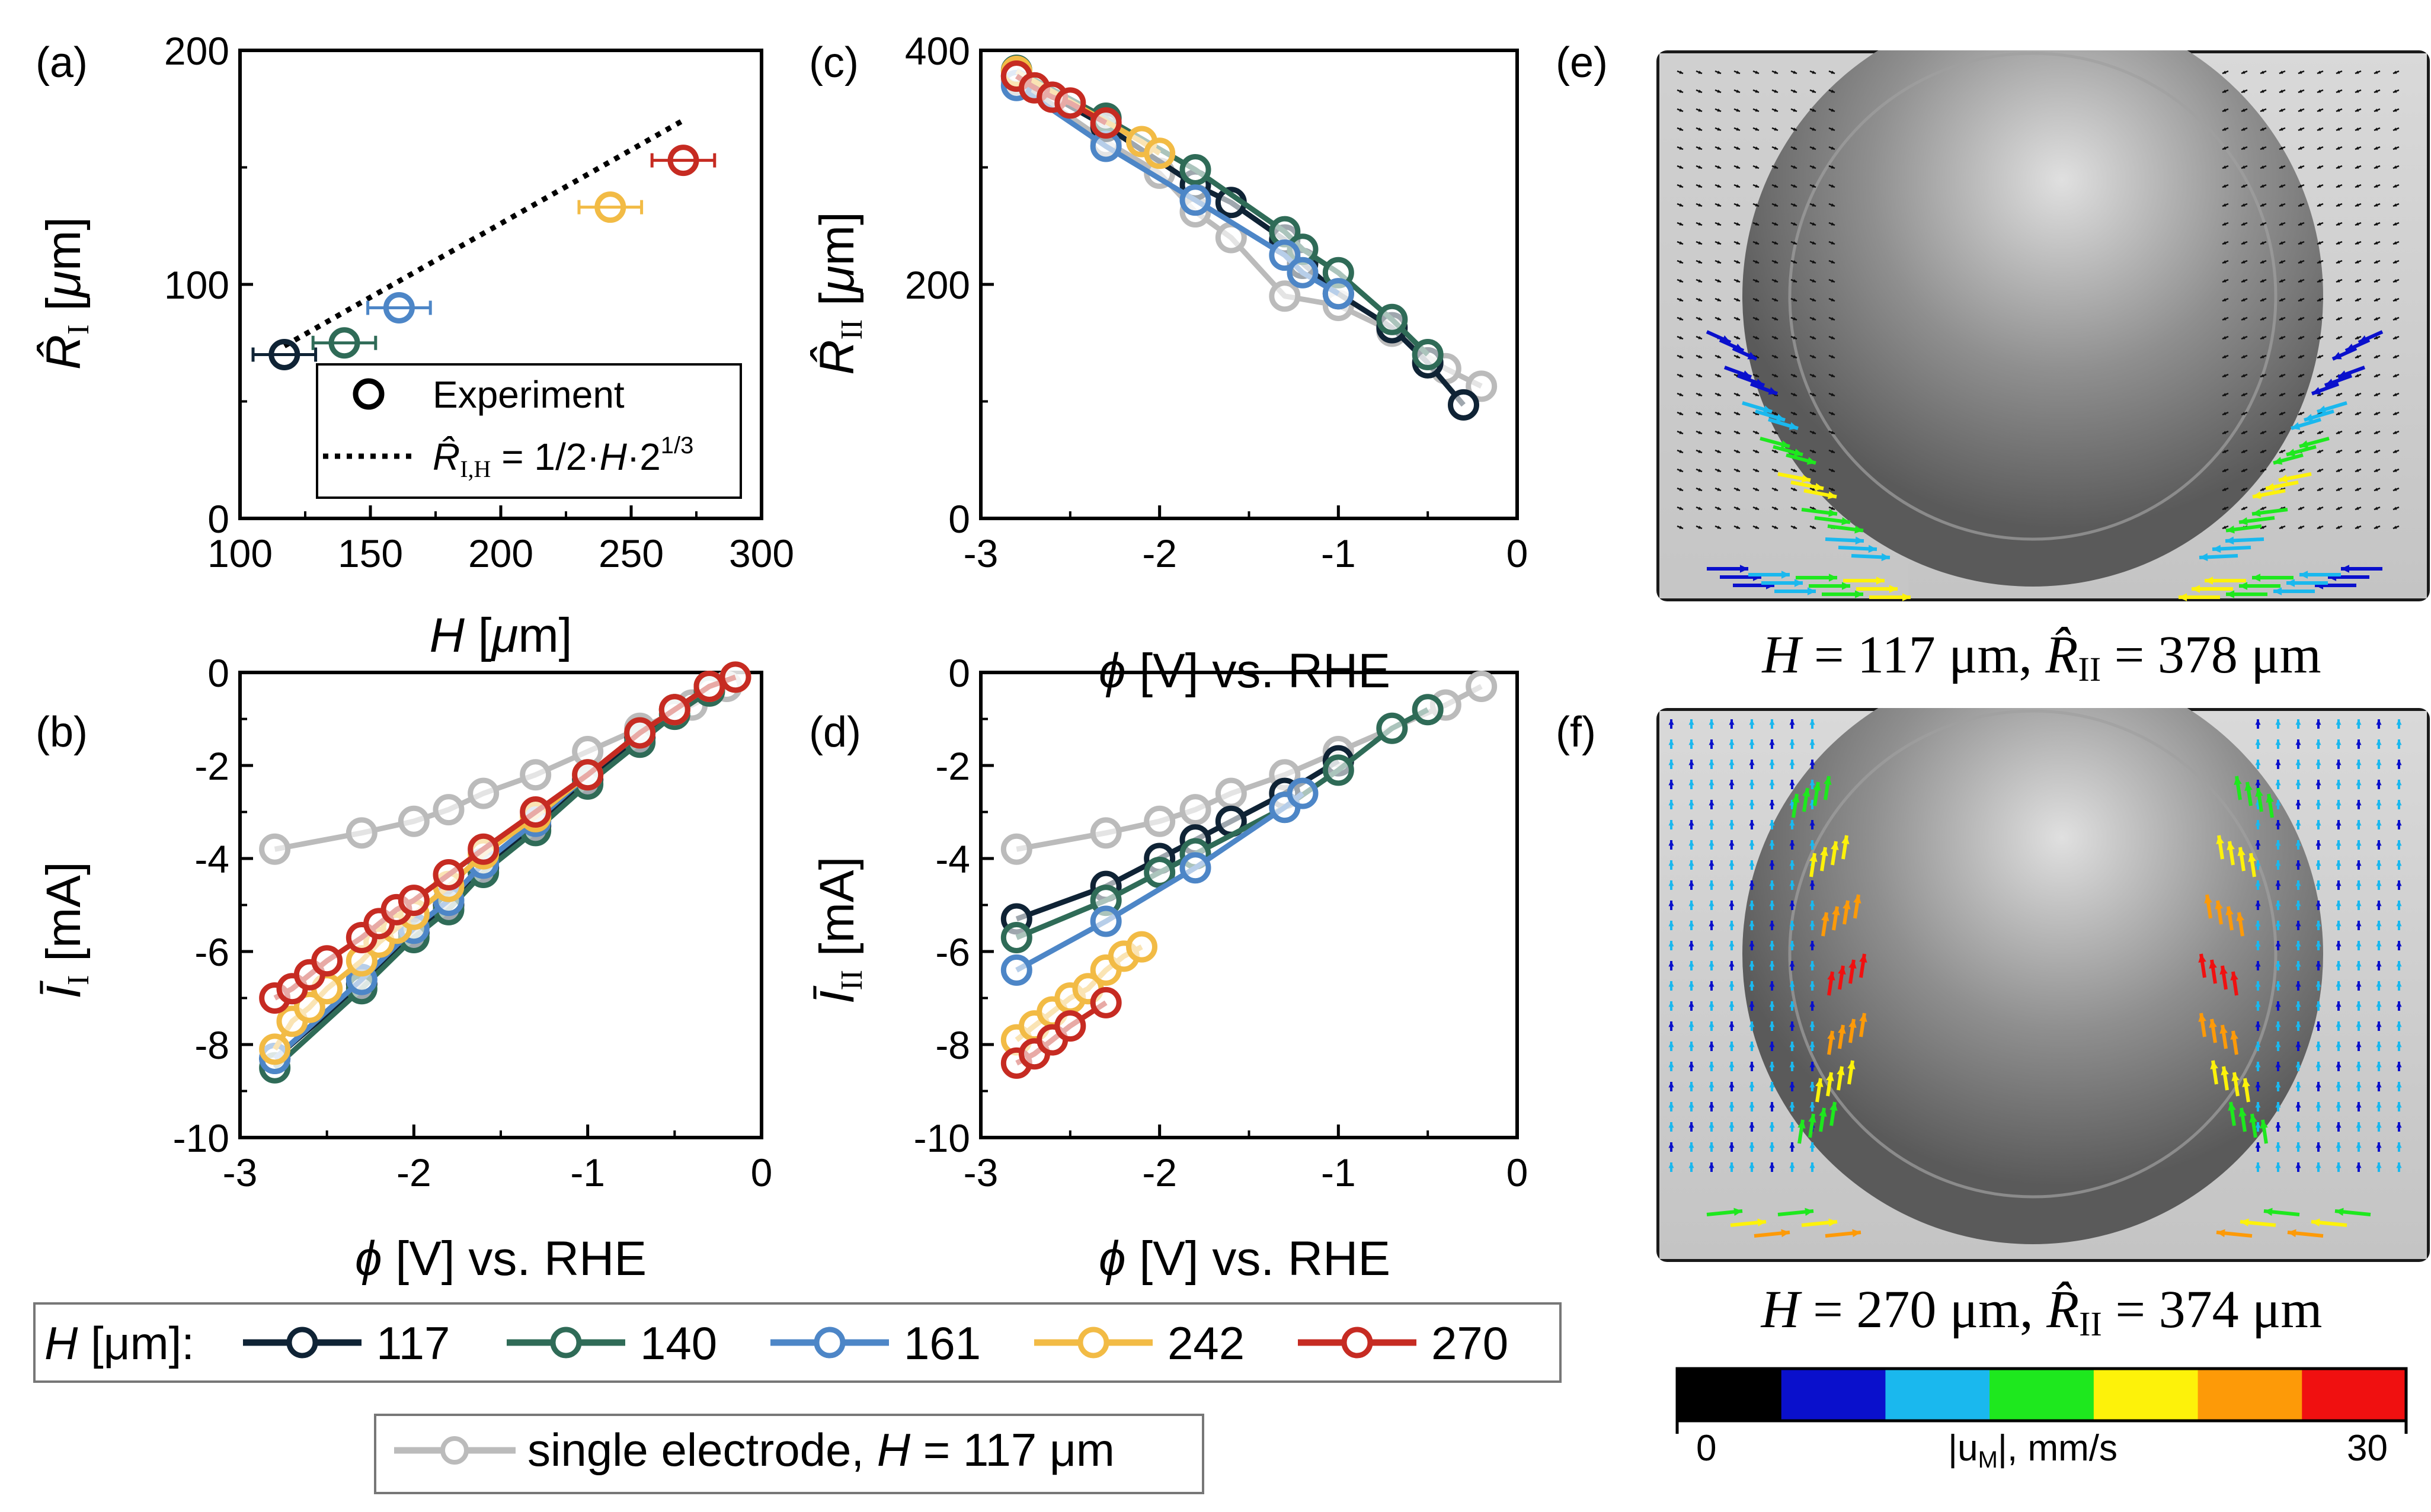 The height and width of the screenshot is (1512, 2431). Describe the element at coordinates (66, 929) in the screenshot. I see `chart-b-ylabel: ĪI [mA]` at that location.